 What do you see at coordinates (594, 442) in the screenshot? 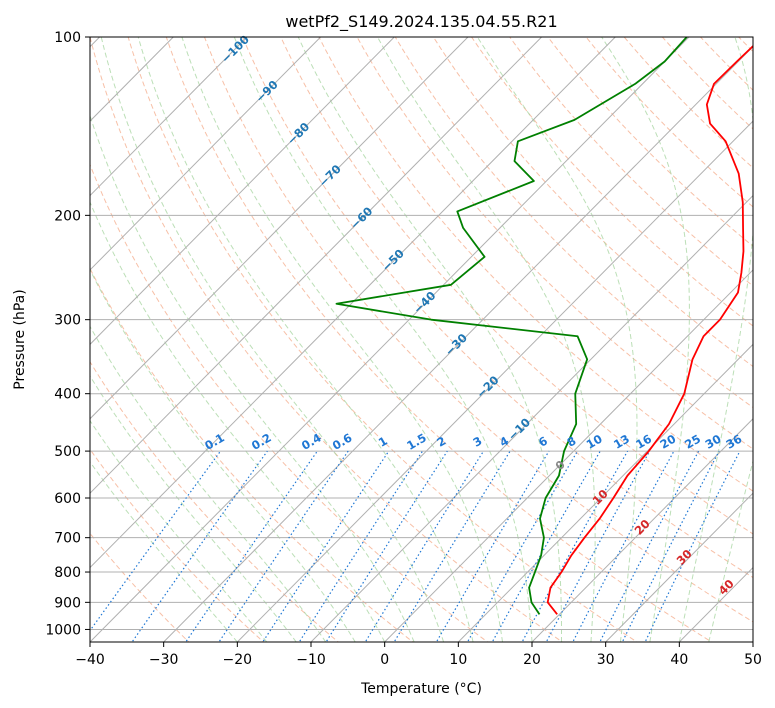
I see `mixing-ratio-label: 10` at bounding box center [594, 442].